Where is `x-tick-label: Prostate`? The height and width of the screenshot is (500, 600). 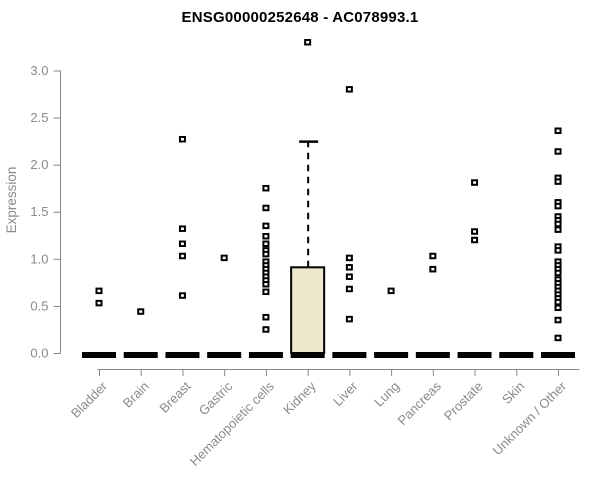 x-tick-label: Prostate is located at coordinates (463, 401).